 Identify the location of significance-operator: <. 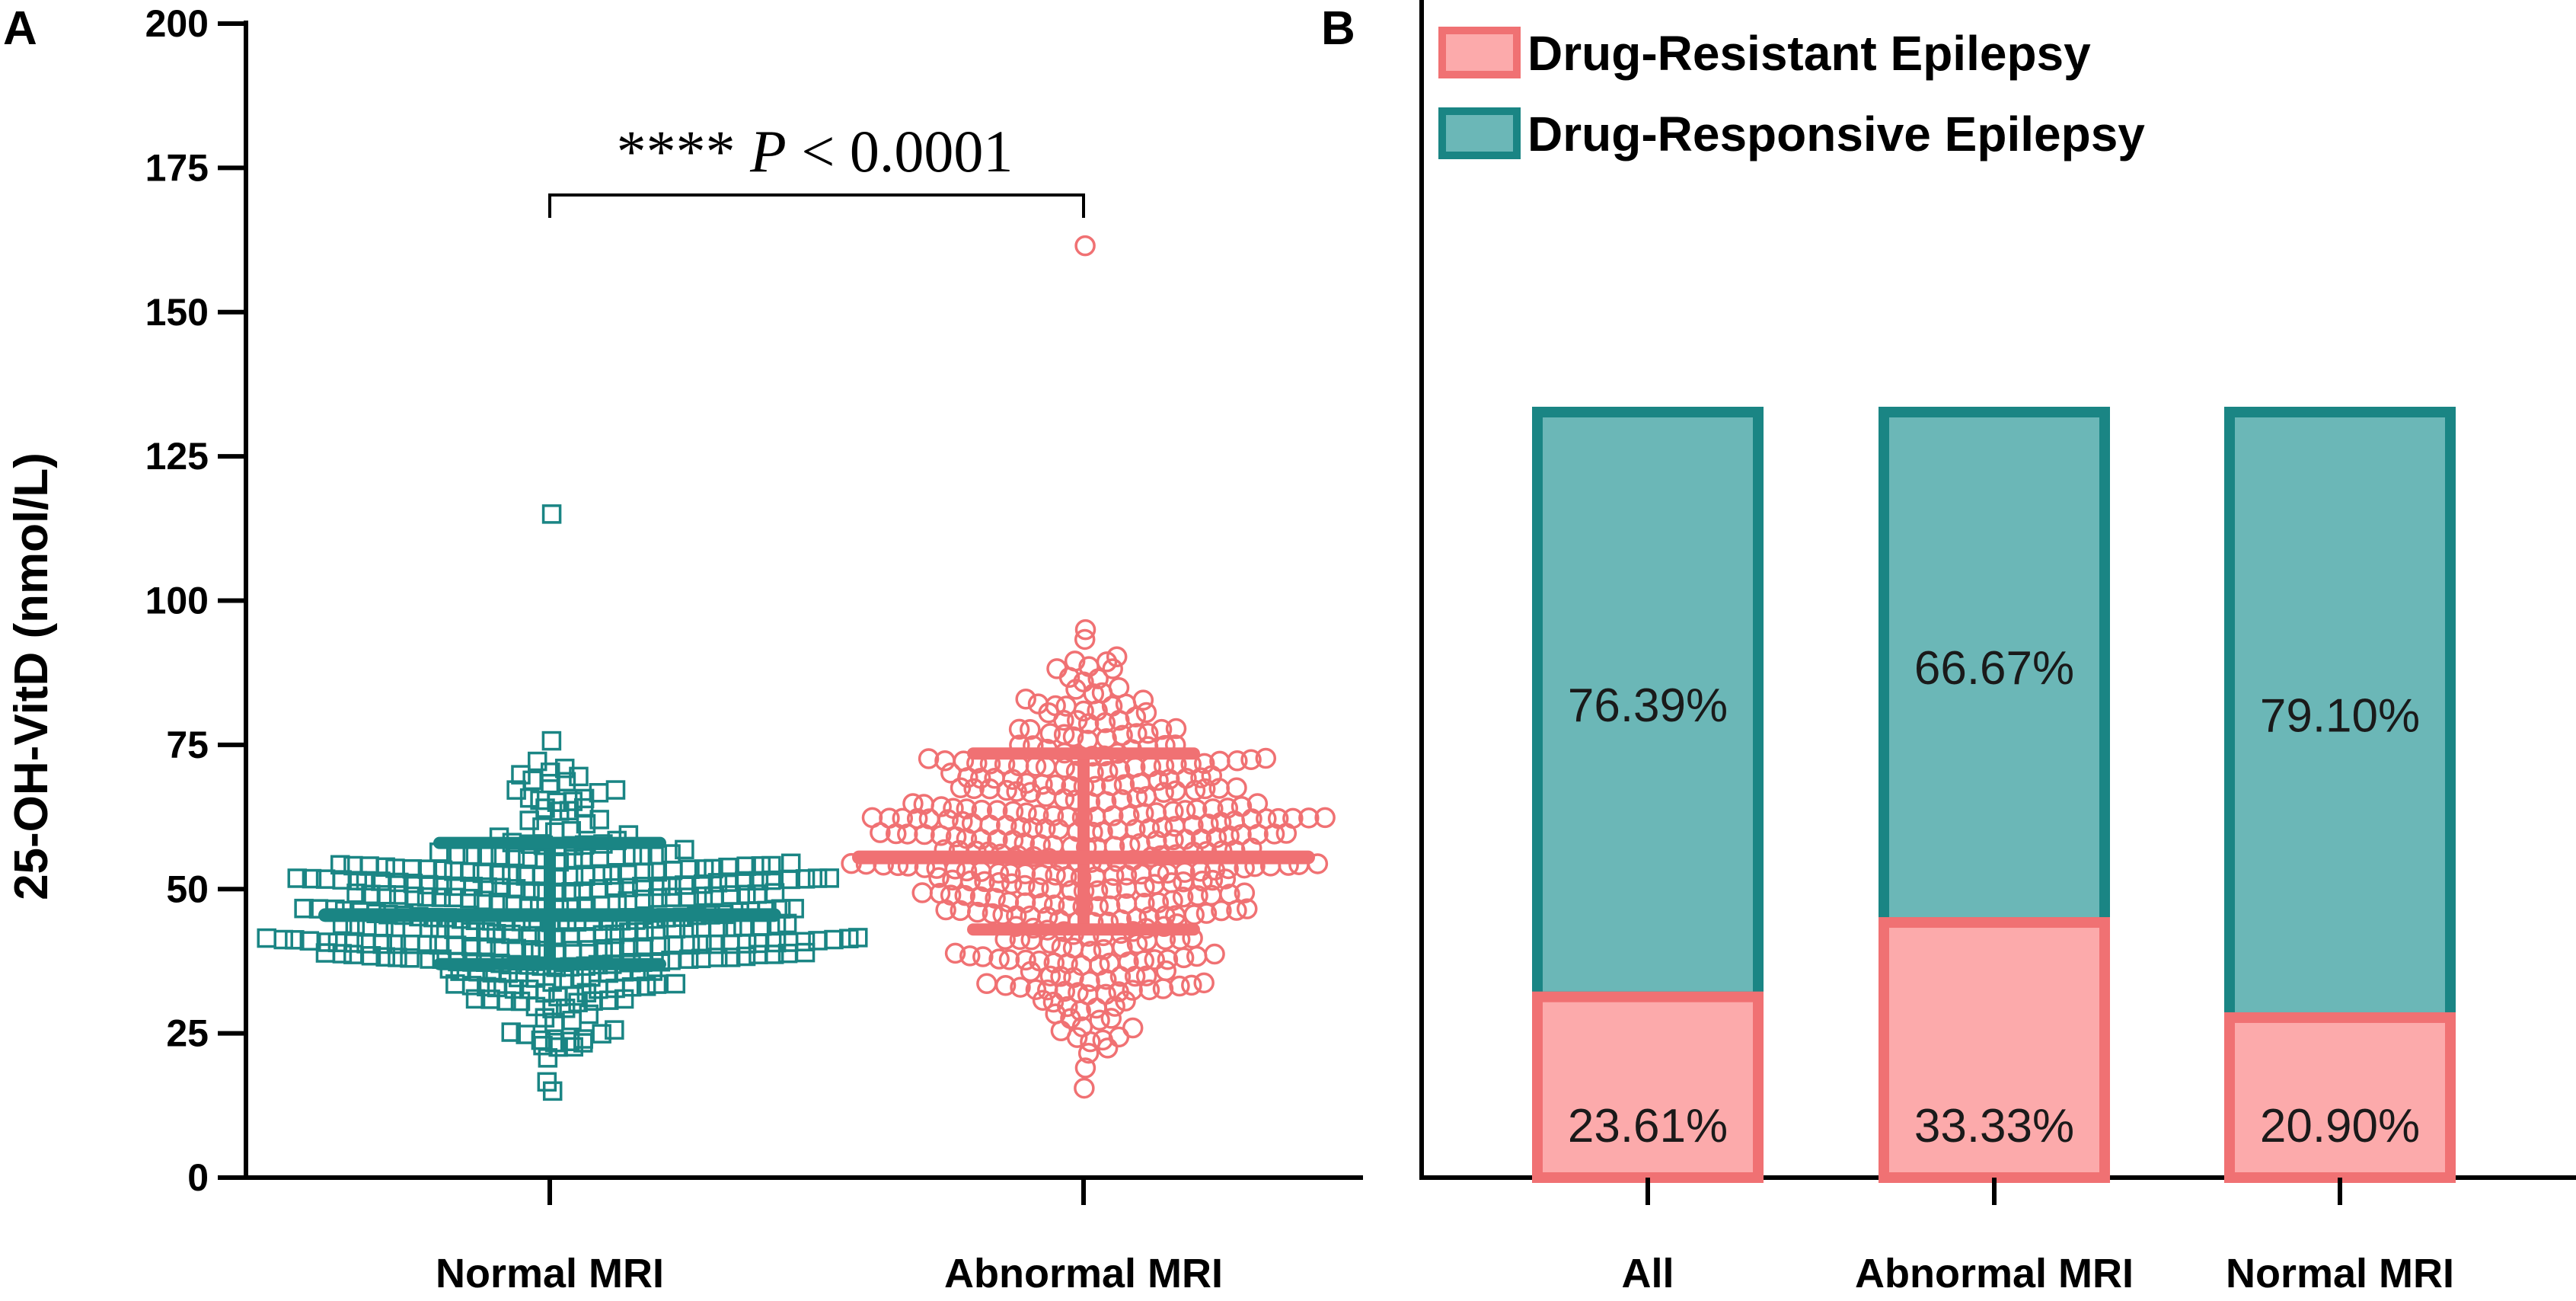
(818, 151).